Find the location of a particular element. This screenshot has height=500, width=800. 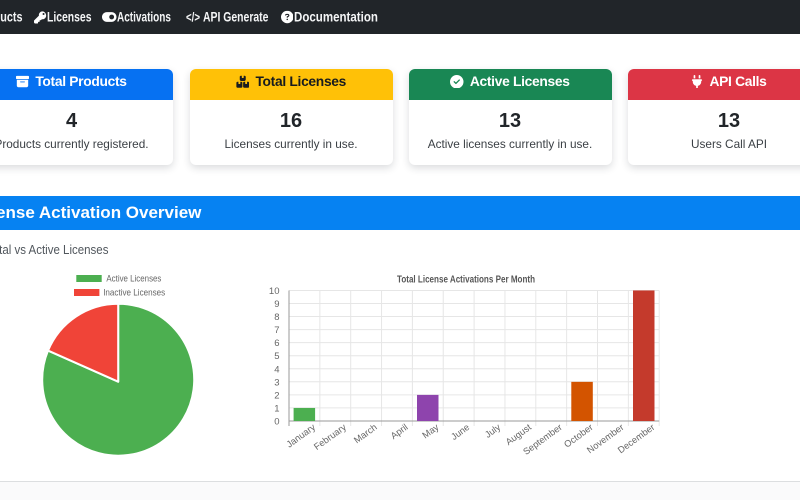

svg-text: 4 is located at coordinates (276, 369).